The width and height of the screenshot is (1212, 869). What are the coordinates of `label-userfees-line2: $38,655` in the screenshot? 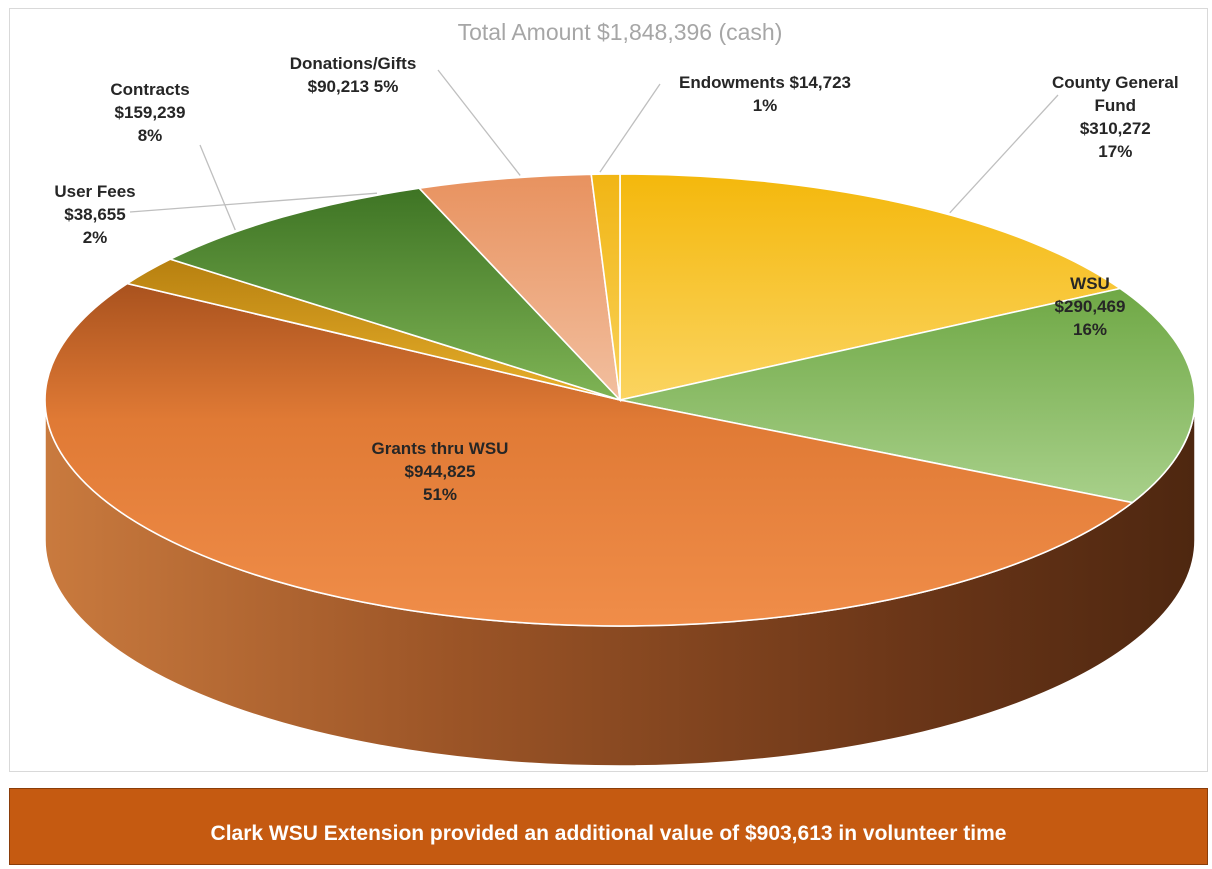 It's located at (95, 214).